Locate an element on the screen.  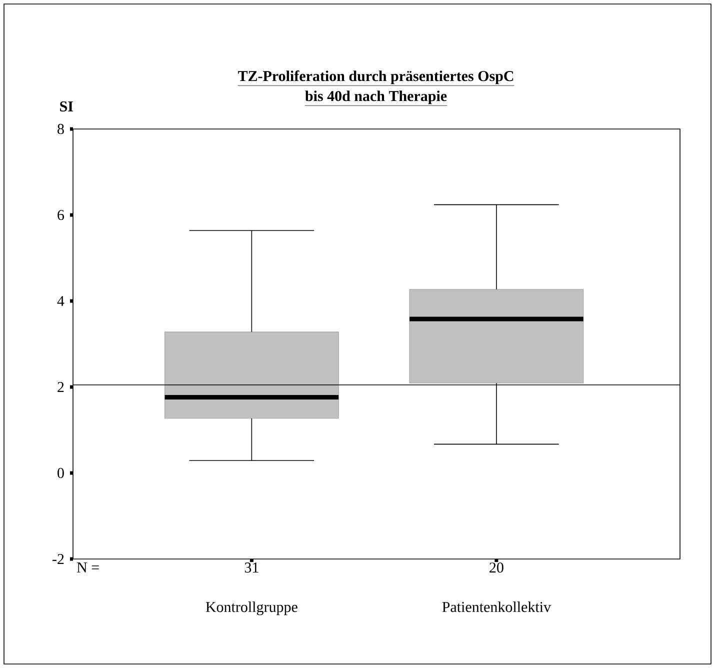
x-tick-label: Patientenkollektiv is located at coordinates (497, 607).